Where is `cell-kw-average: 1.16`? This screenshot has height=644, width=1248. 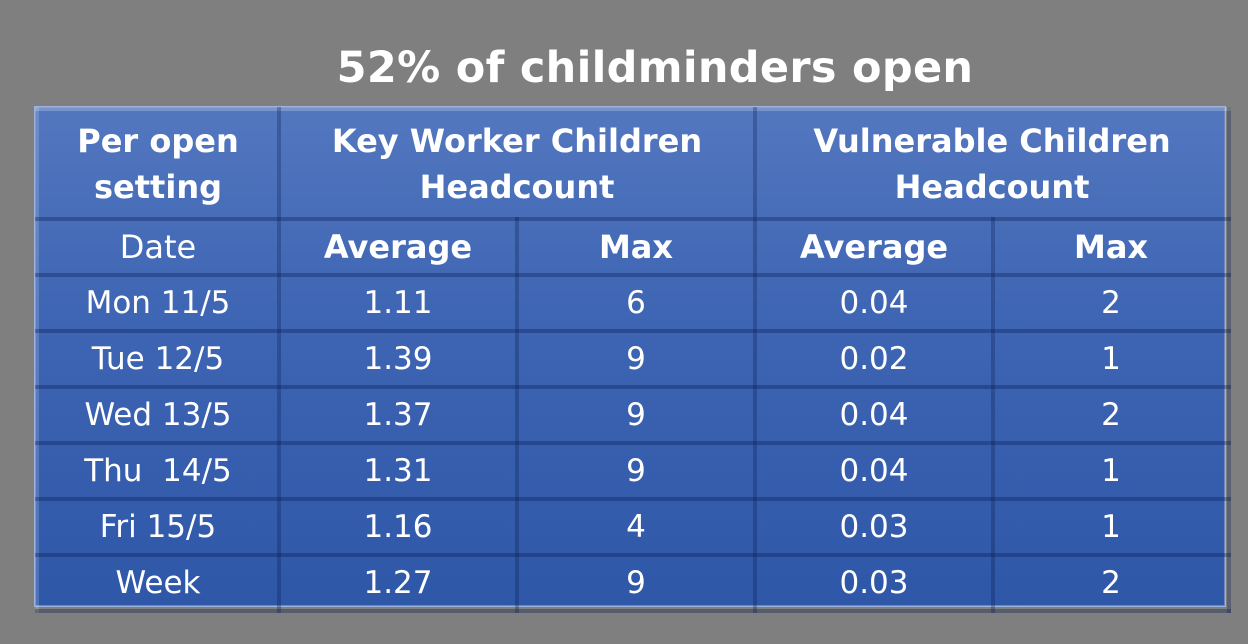 cell-kw-average: 1.16 is located at coordinates (398, 527).